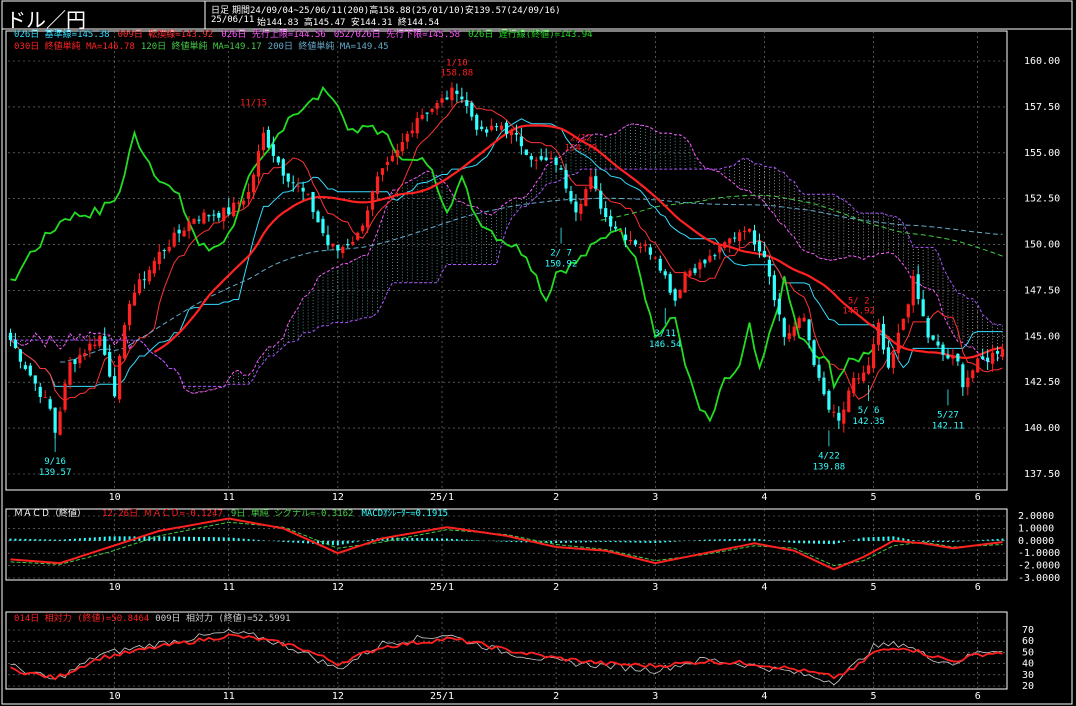  Describe the element at coordinates (868, 422) in the screenshot. I see `price-annotation-value: 142.35` at that location.